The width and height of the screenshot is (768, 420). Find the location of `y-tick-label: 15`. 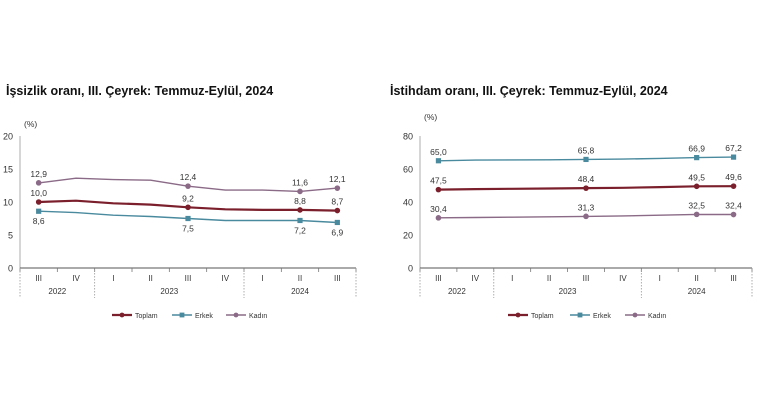

y-tick-label: 15 is located at coordinates (8, 170).